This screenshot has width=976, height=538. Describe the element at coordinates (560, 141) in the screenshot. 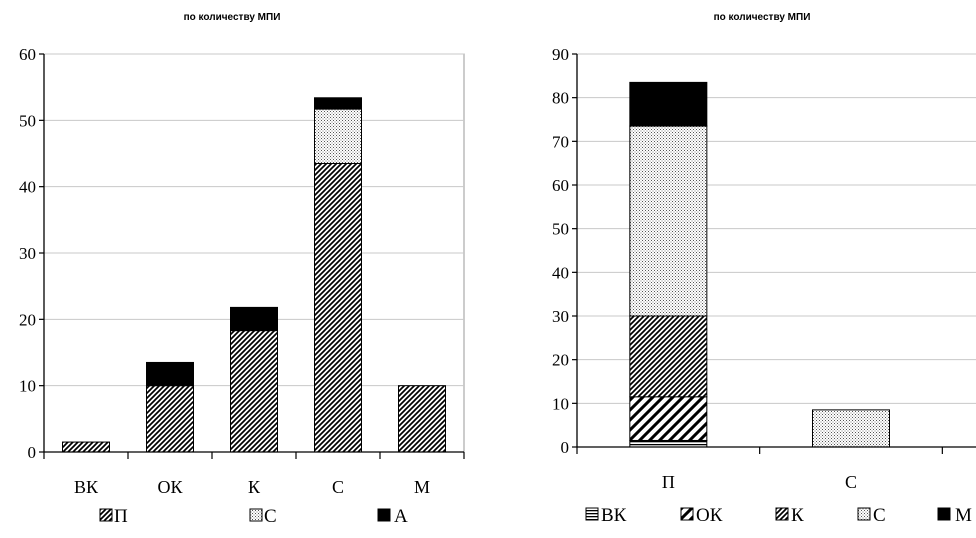

I see `y-tick-label: 70` at that location.